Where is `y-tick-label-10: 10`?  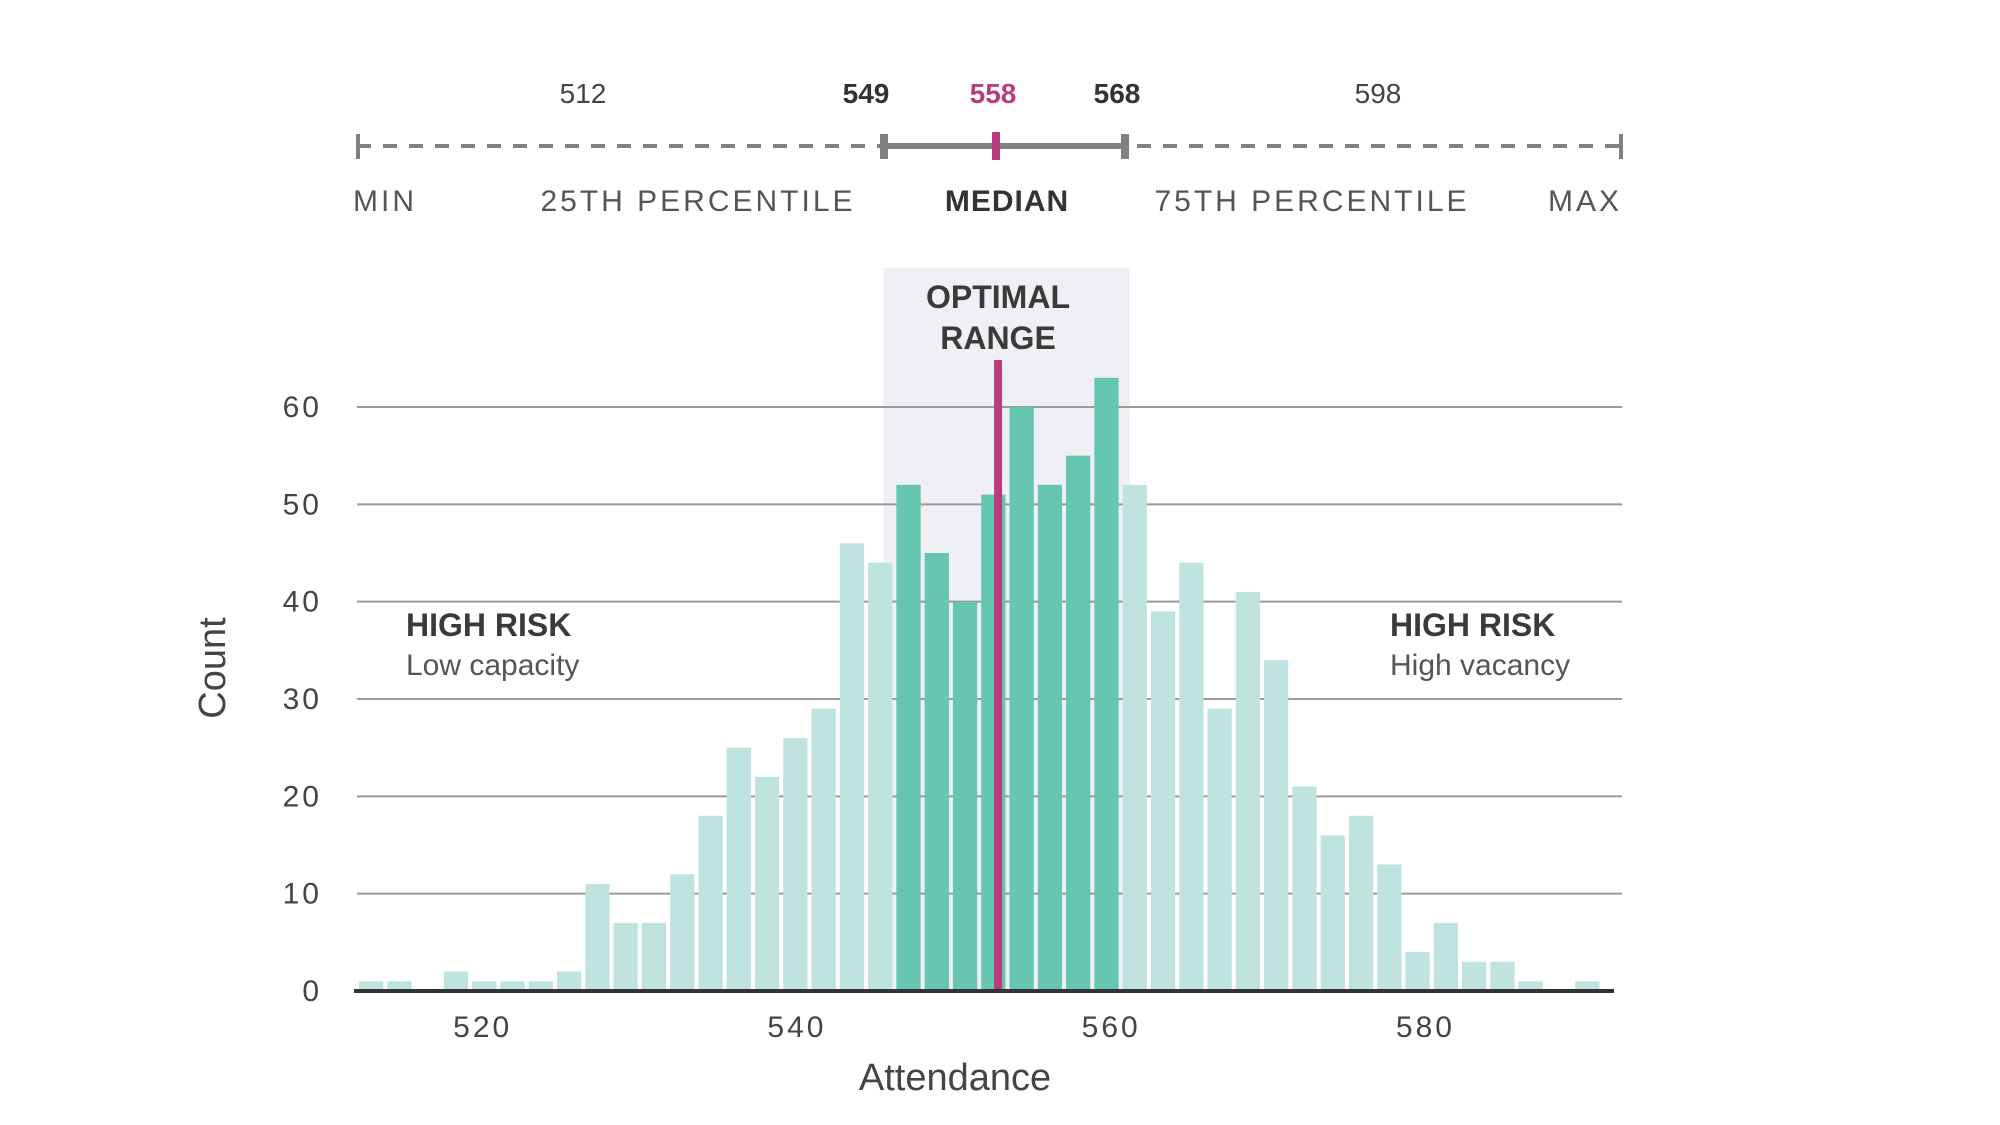 y-tick-label-10: 10 is located at coordinates (302, 894).